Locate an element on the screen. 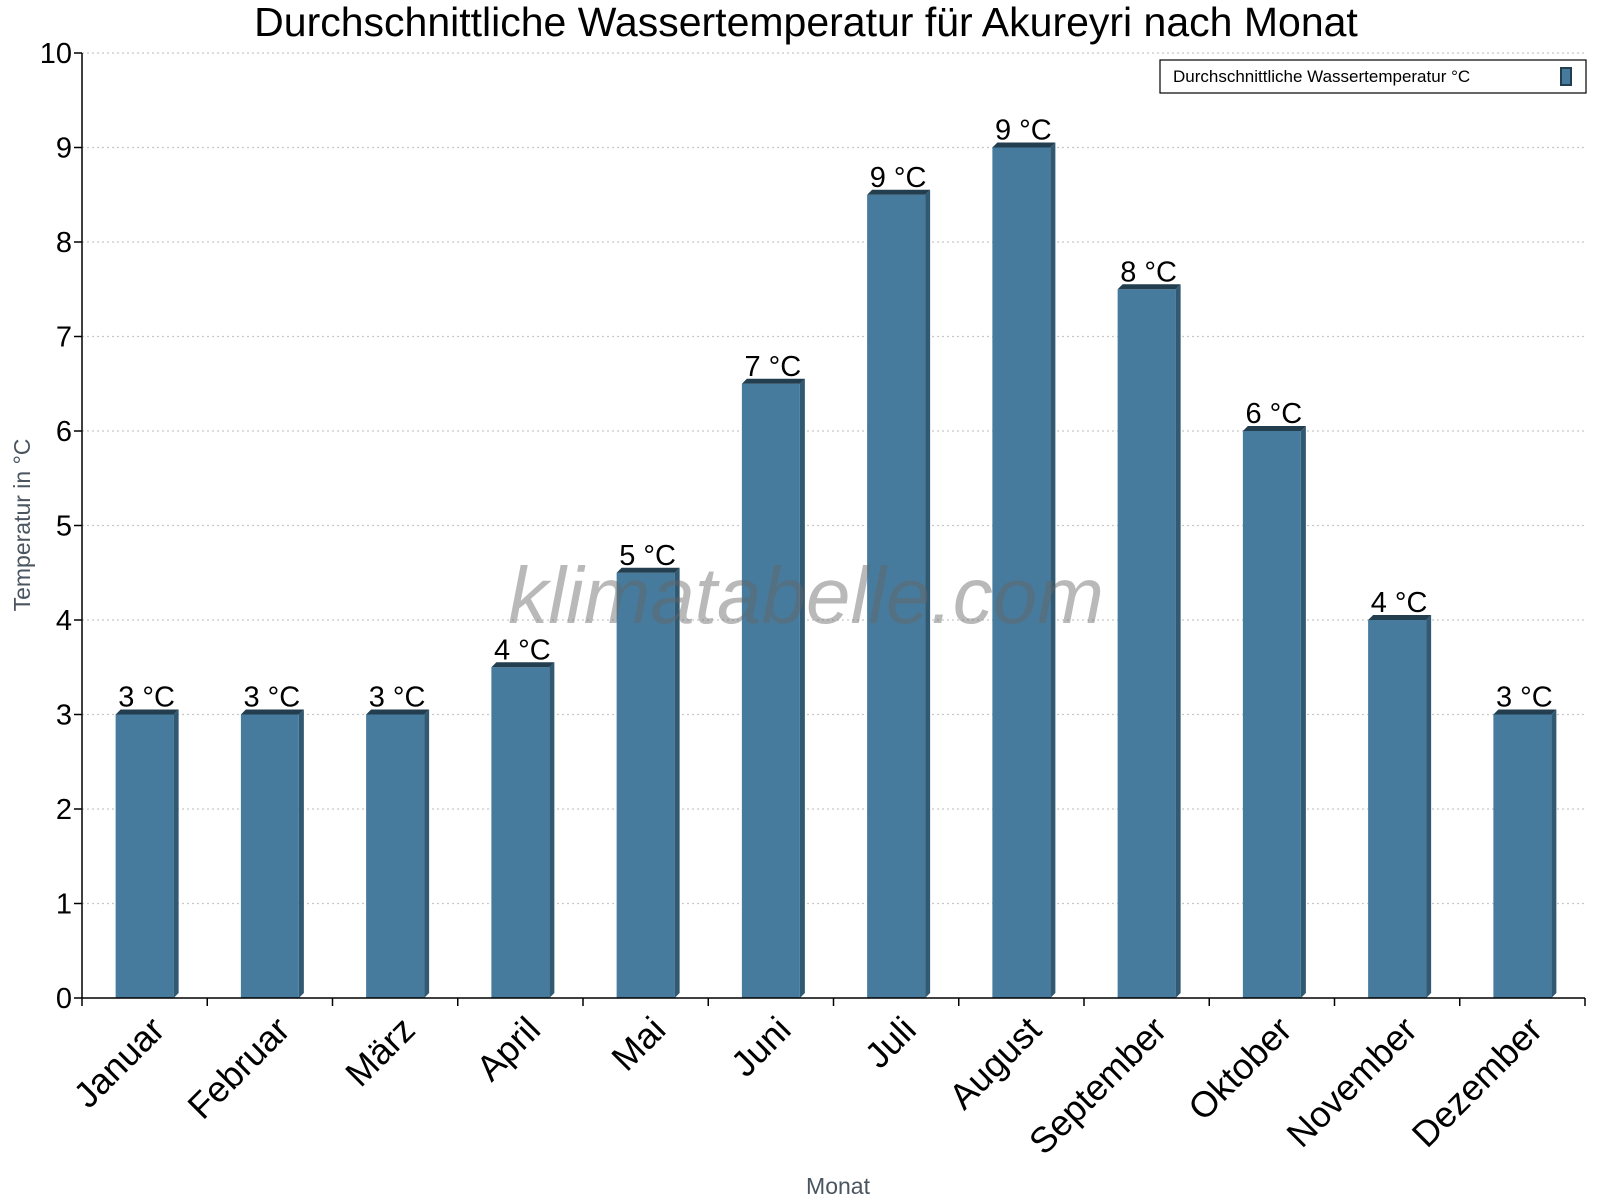 Image resolution: width=1600 pixels, height=1200 pixels. x-tick-label: Juli is located at coordinates (890, 1042).